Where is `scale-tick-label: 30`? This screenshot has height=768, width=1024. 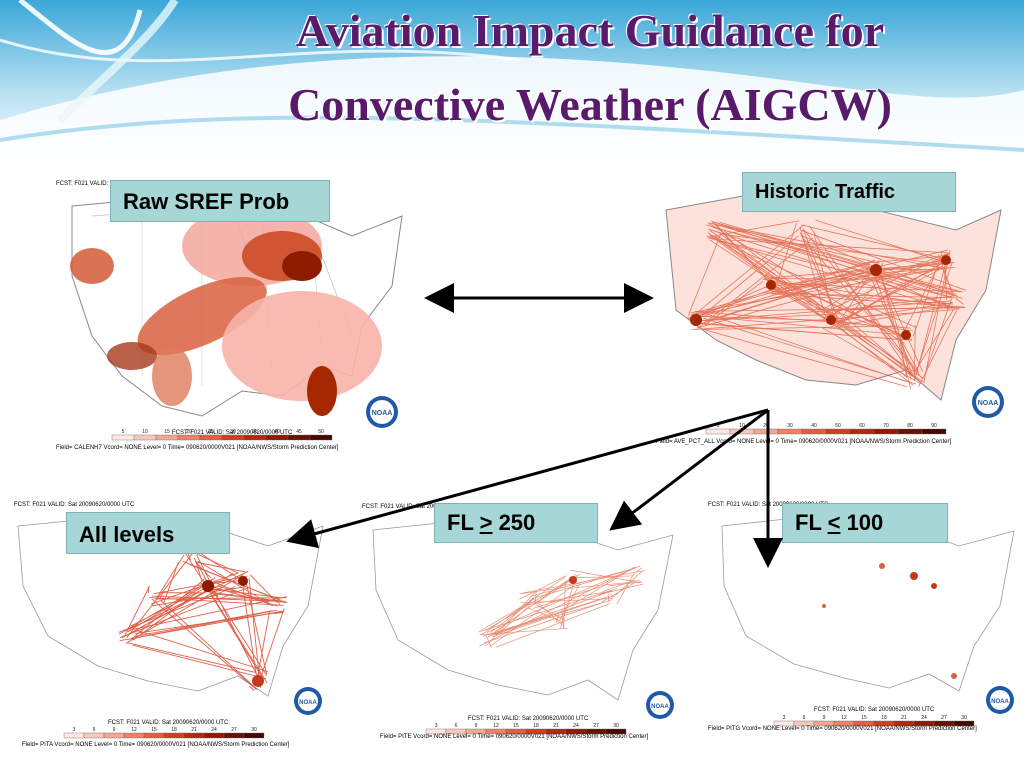 scale-tick-label: 30 is located at coordinates (254, 730).